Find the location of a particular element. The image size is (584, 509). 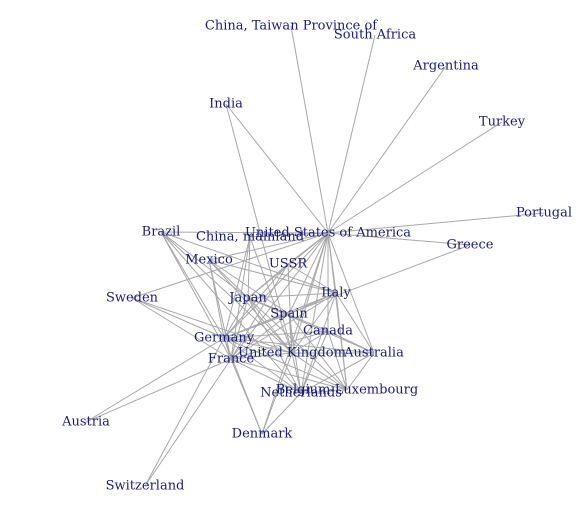

node-label-italy: Italy is located at coordinates (336, 293).